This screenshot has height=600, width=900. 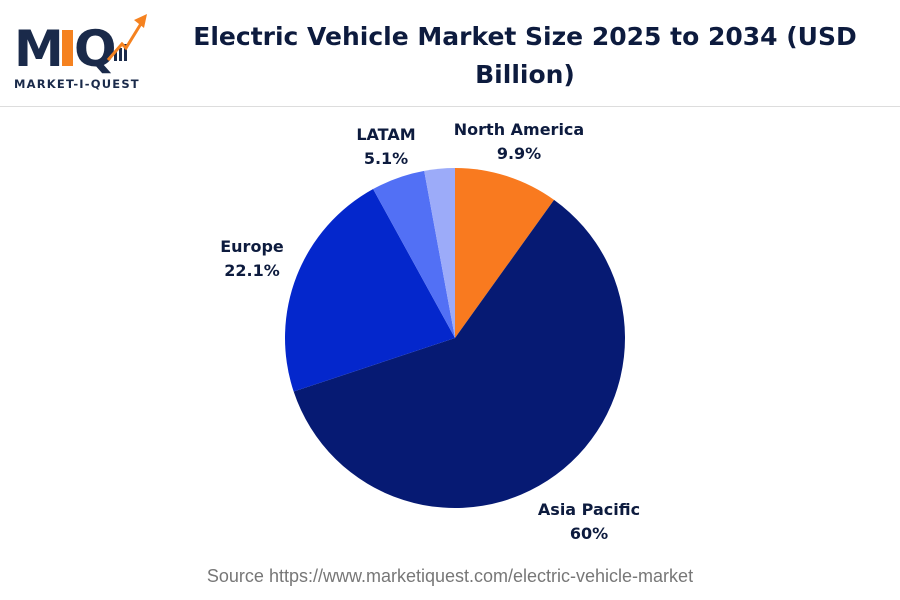 What do you see at coordinates (77, 84) in the screenshot?
I see `logo-text: MARKET-I-QUEST` at bounding box center [77, 84].